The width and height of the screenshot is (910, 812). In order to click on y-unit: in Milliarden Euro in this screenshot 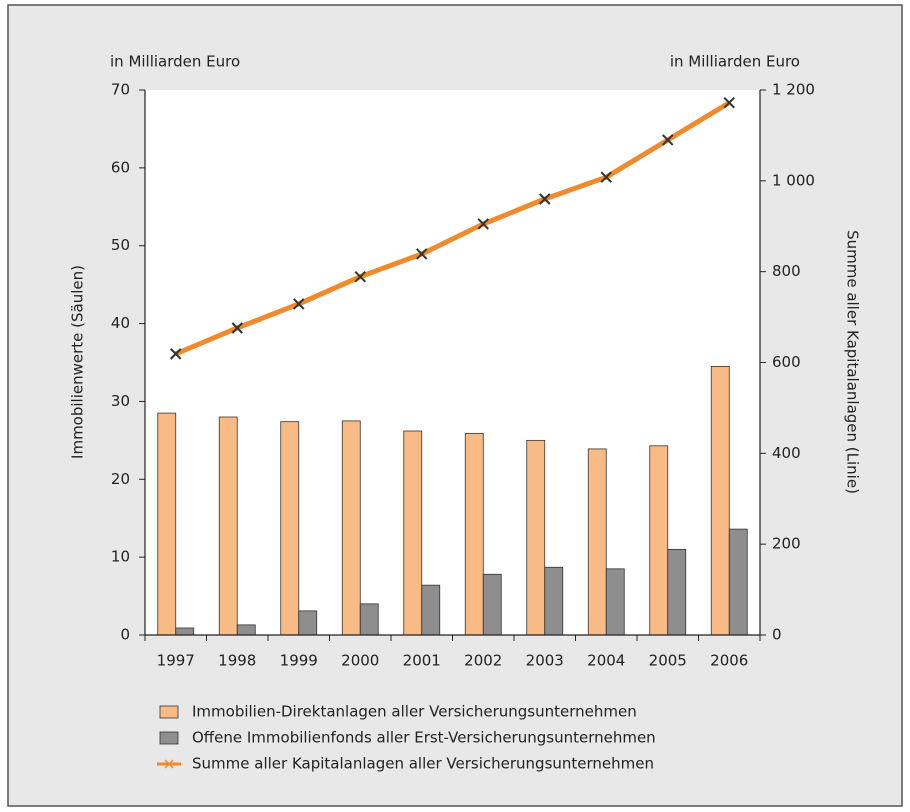, I will do `click(175, 62)`.